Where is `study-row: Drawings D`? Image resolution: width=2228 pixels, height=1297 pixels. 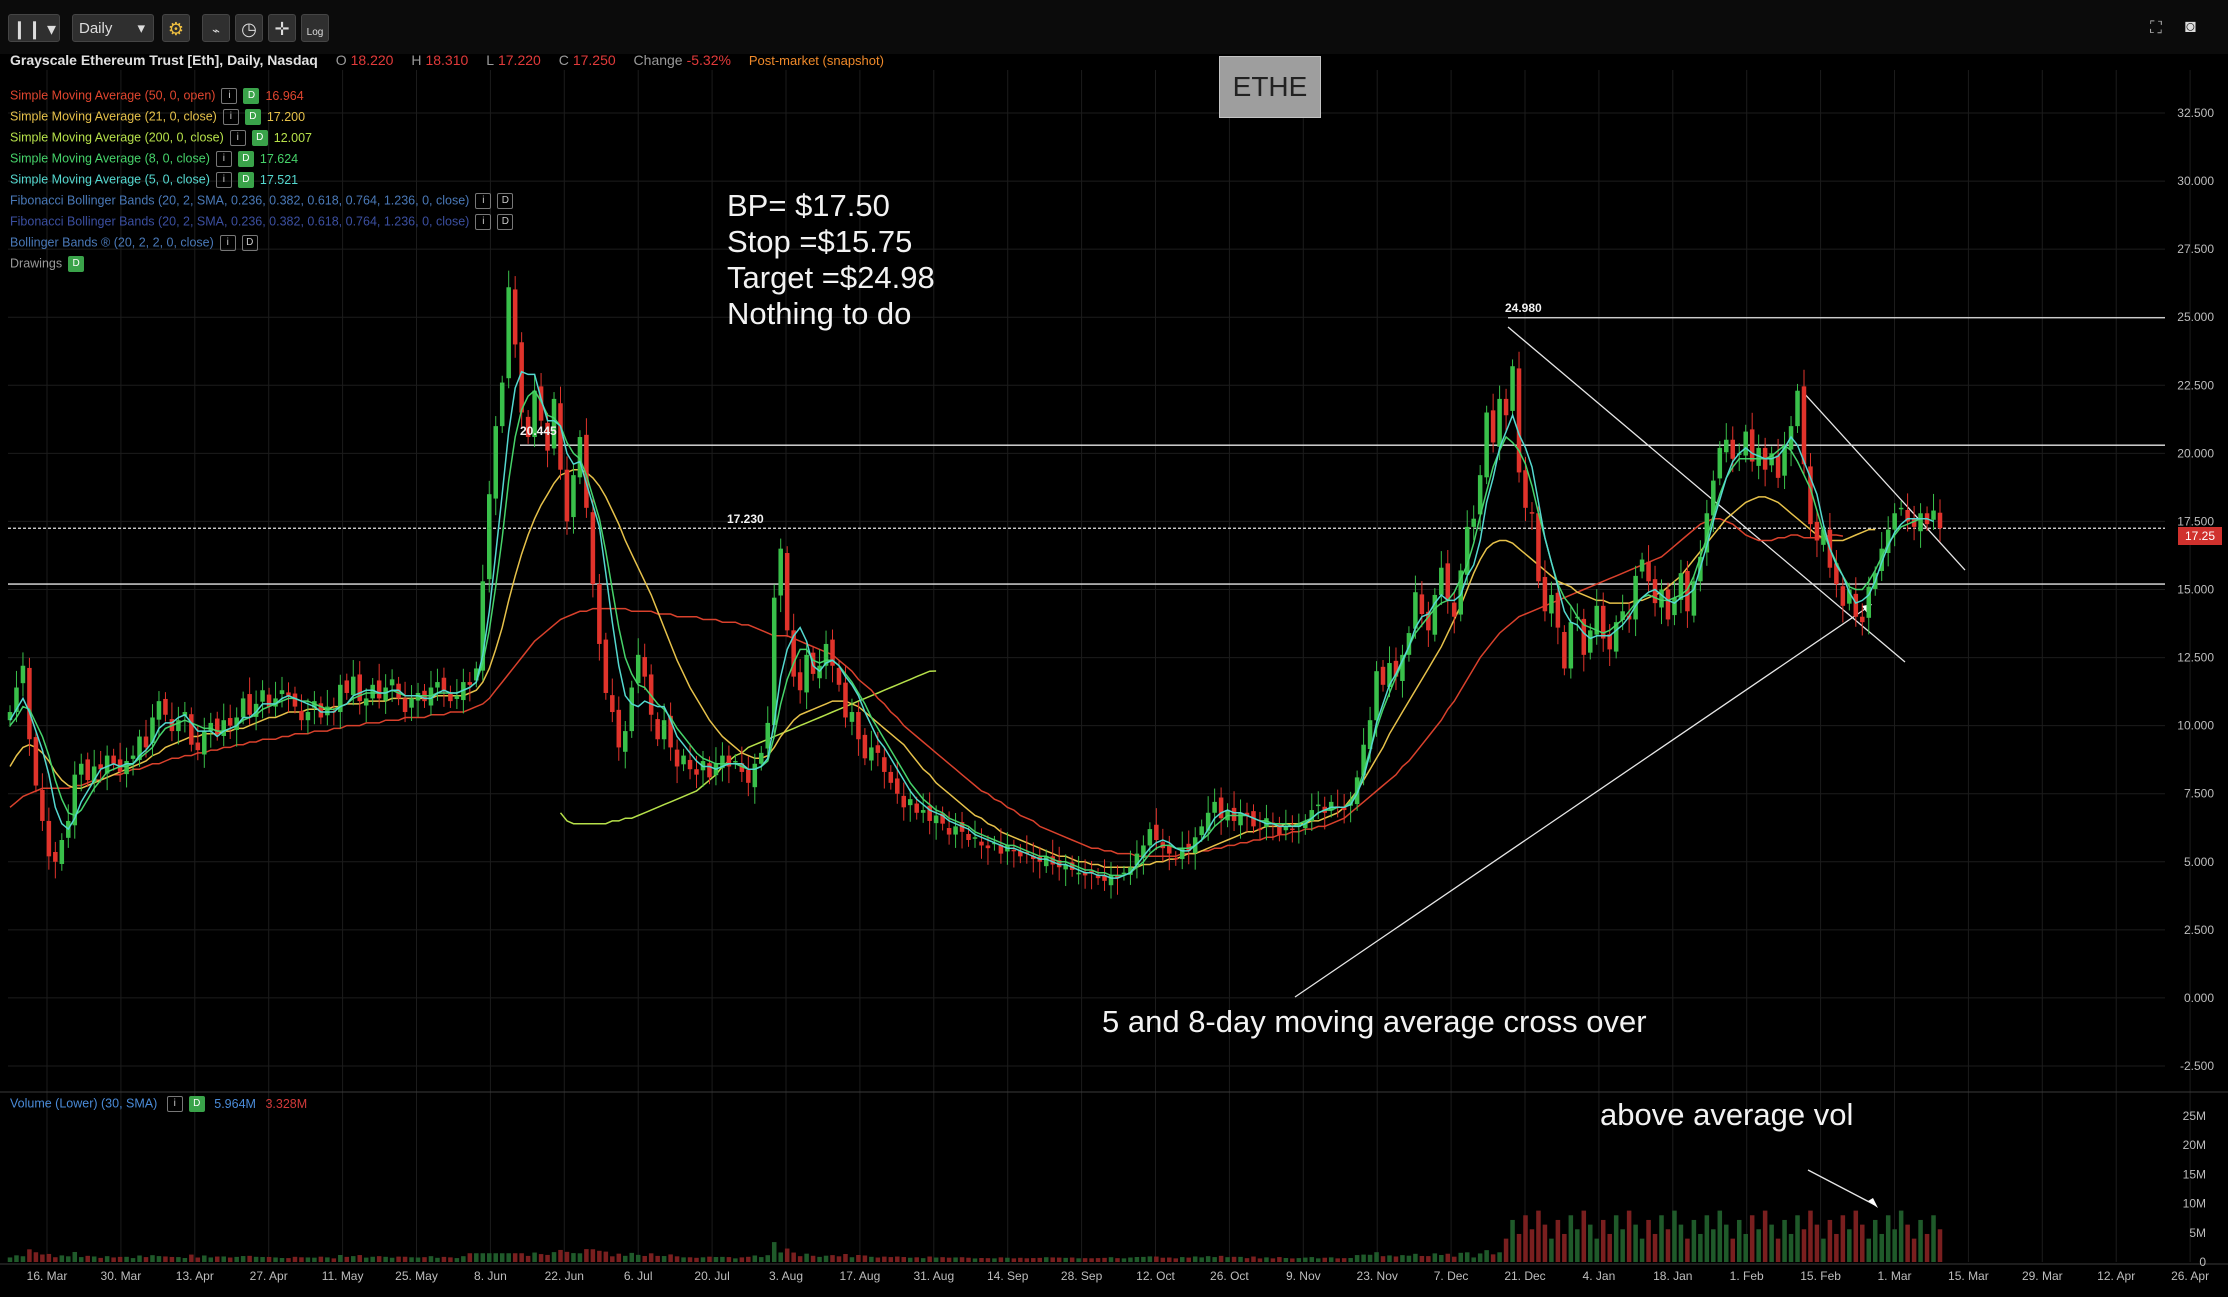 study-row: Drawings D is located at coordinates (47, 264).